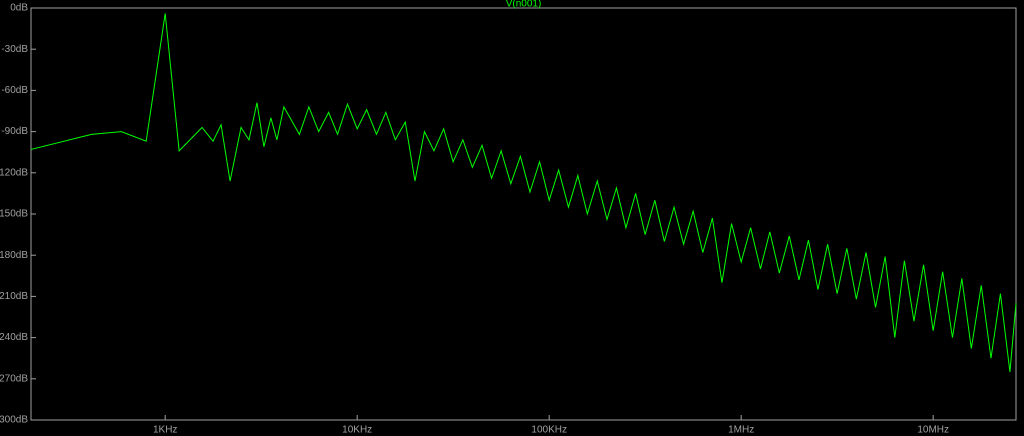  What do you see at coordinates (14, 49) in the screenshot?
I see `y-tick-label: -30dB` at bounding box center [14, 49].